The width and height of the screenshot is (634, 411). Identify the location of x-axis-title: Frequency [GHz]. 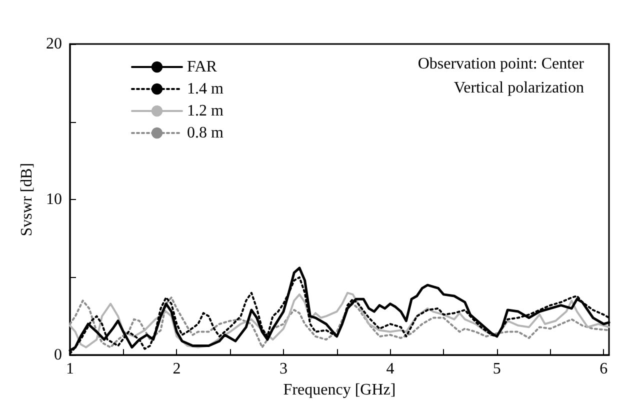
(339, 390).